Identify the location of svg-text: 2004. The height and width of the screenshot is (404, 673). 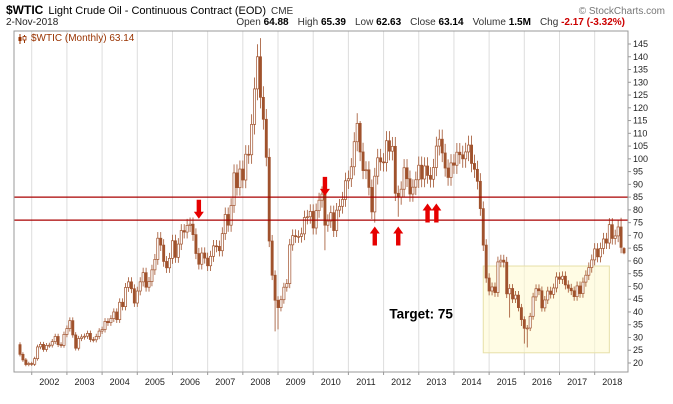
(120, 382).